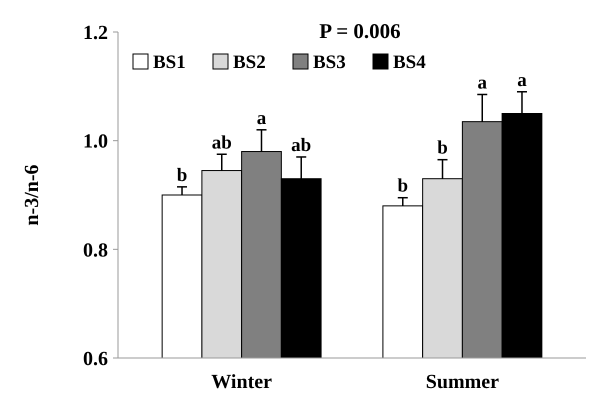 The height and width of the screenshot is (403, 601). I want to click on legend-label: BS2, so click(249, 62).